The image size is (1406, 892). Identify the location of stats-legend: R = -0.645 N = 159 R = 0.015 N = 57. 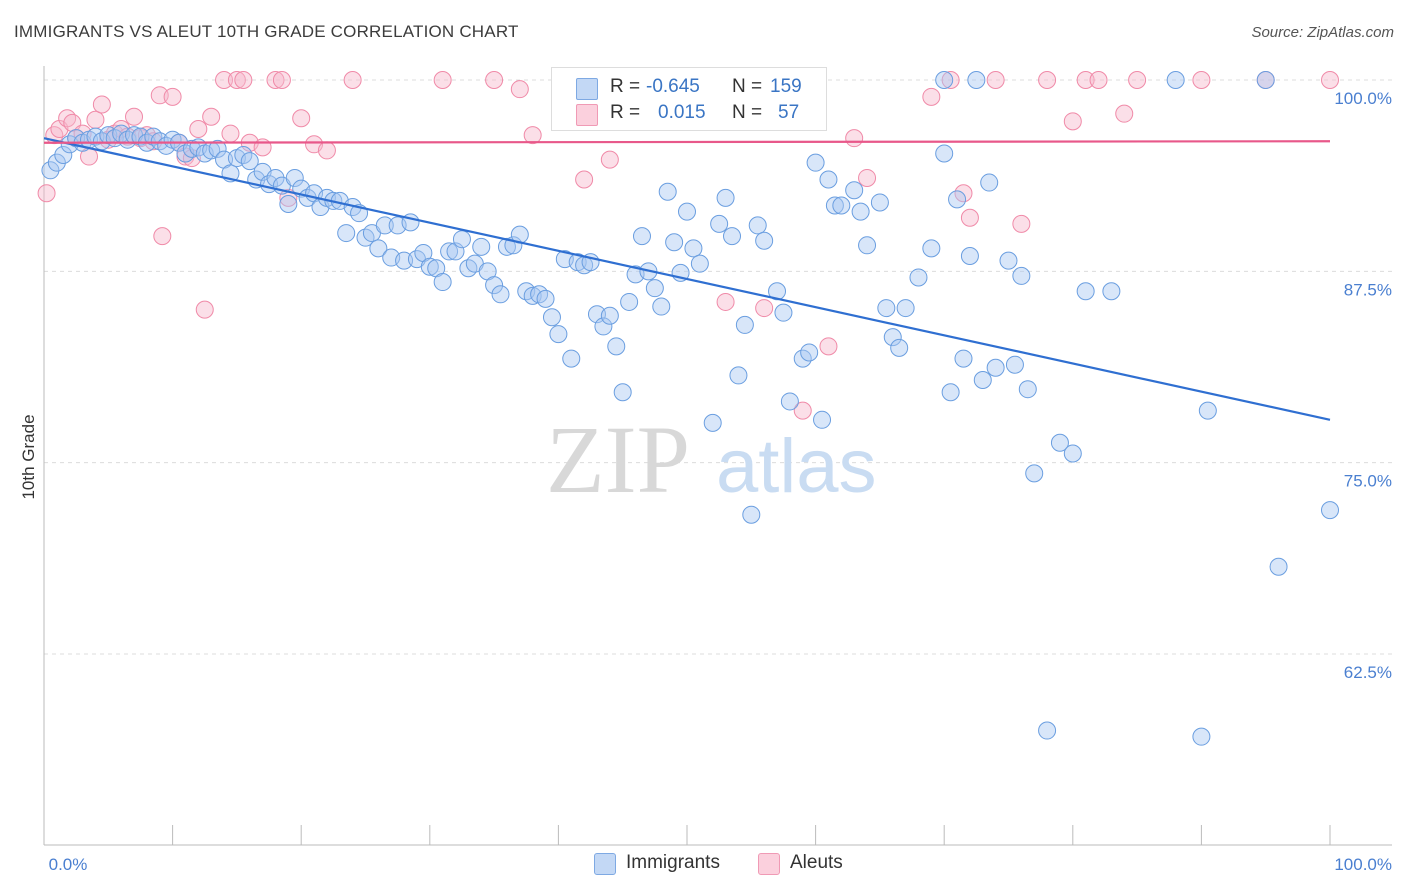
(689, 99).